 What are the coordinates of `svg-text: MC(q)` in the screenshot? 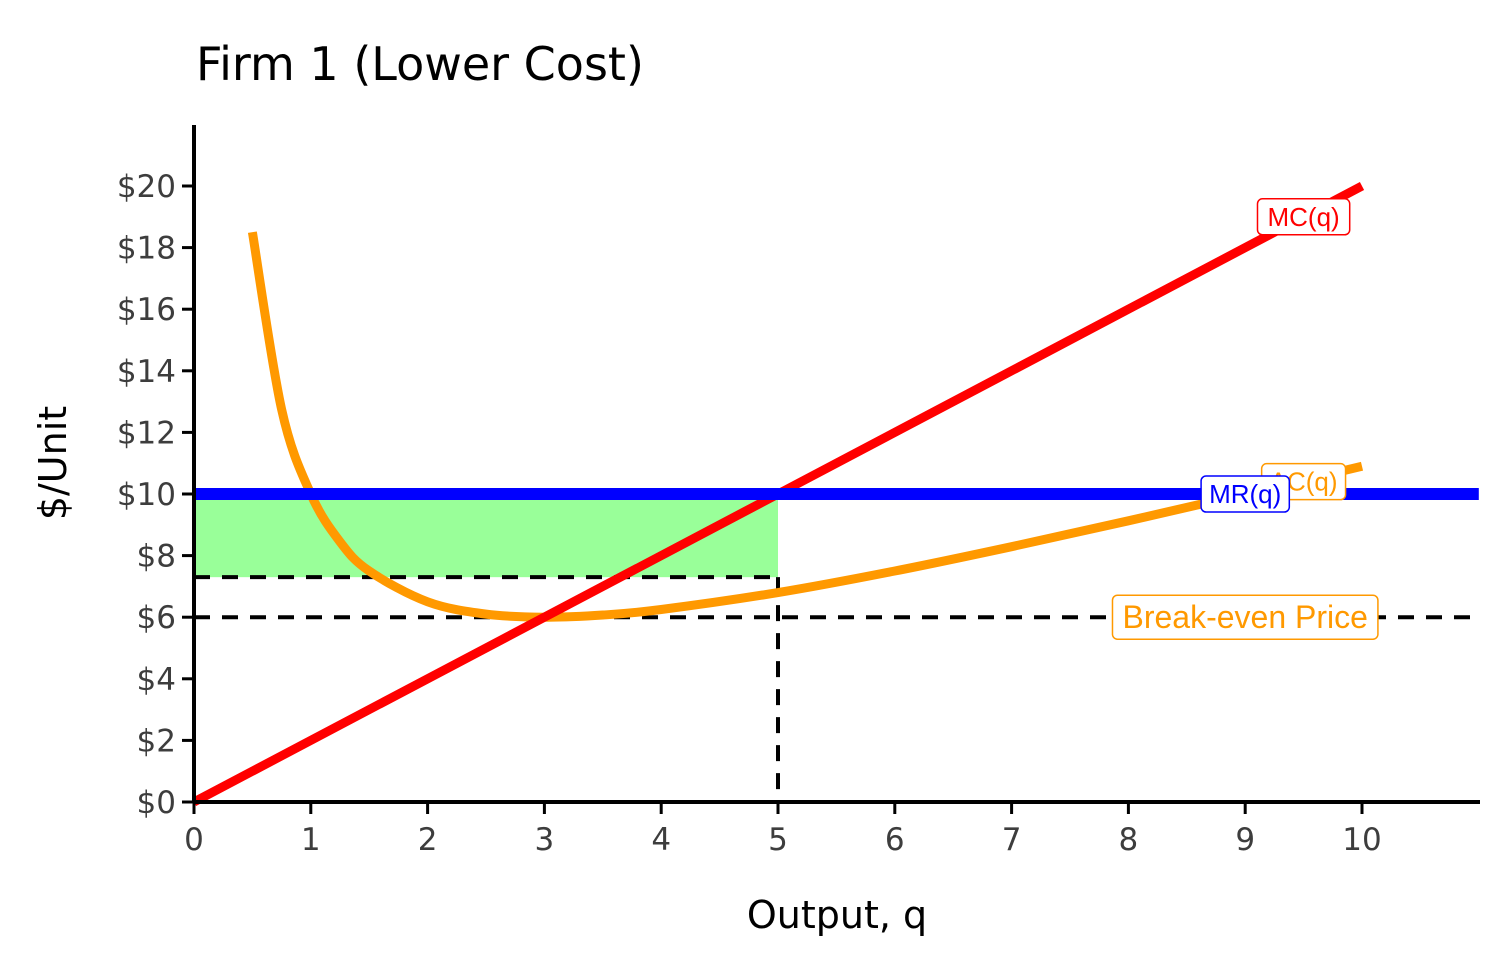 It's located at (1303, 217).